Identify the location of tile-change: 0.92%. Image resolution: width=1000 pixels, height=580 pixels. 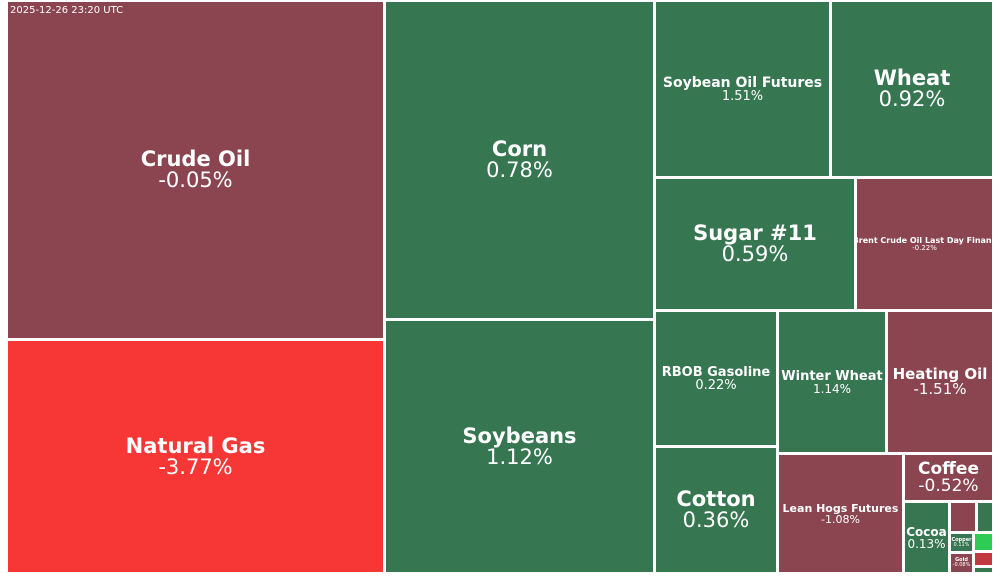
(912, 99).